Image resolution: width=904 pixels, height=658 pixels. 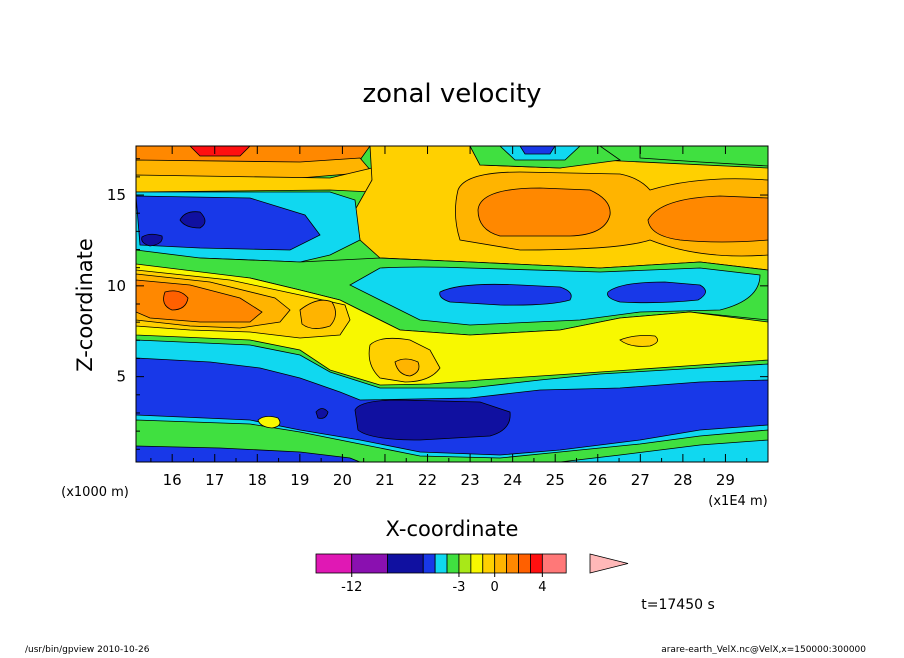 What do you see at coordinates (214, 480) in the screenshot?
I see `x-tick-label: 17` at bounding box center [214, 480].